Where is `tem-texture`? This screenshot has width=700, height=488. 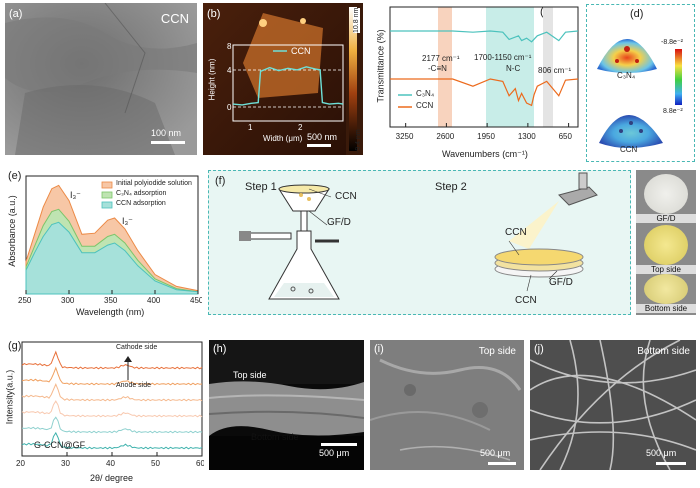 tem-texture is located at coordinates (101, 79).